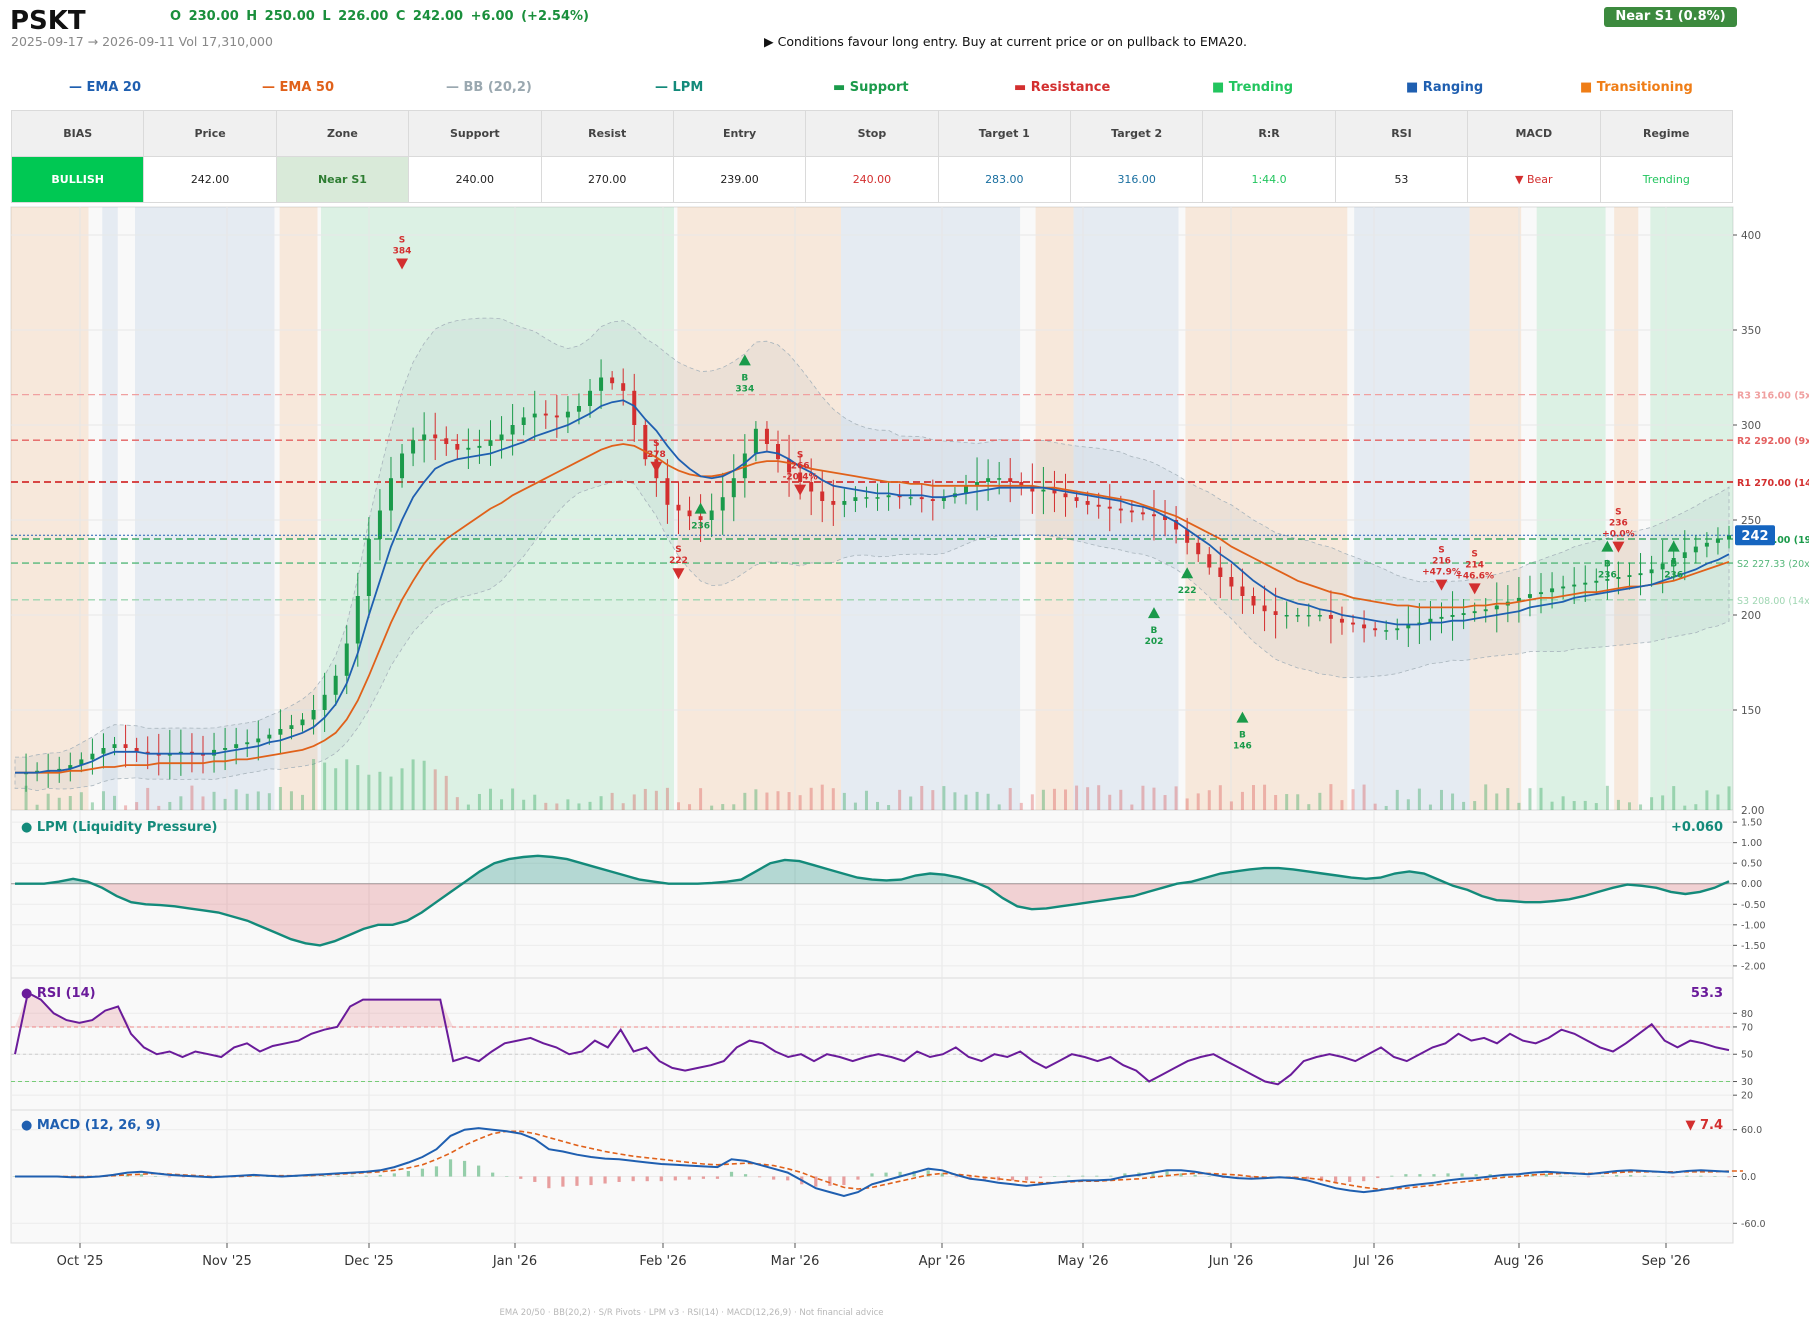 The image size is (1809, 1330). I want to click on legend-resistance: ▬ Resistance, so click(1062, 87).